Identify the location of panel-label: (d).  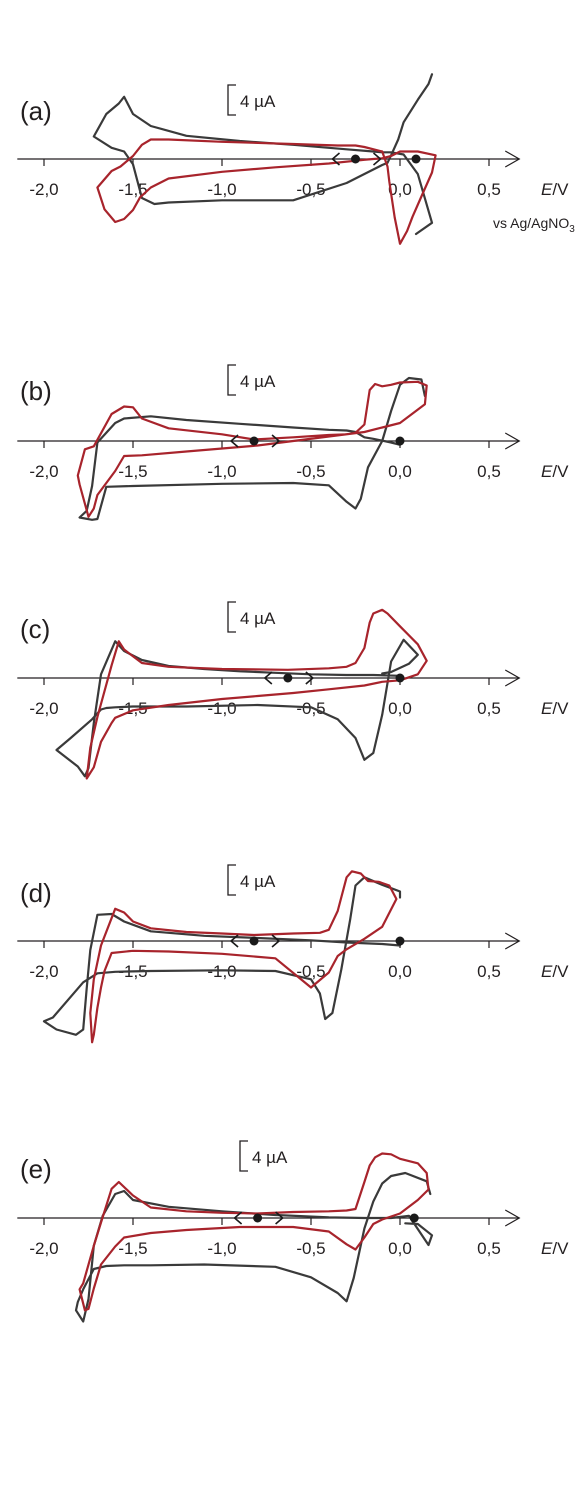
(36, 893).